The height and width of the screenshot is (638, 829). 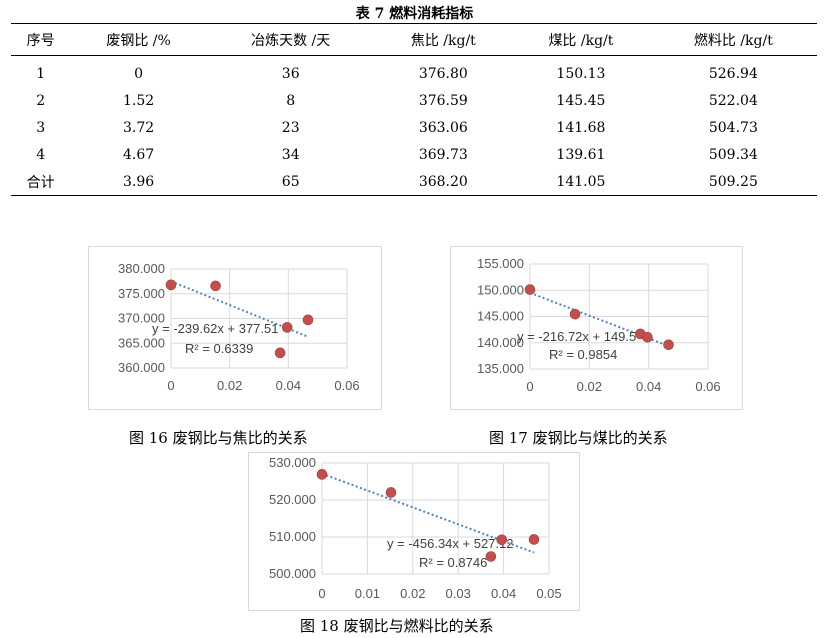 I want to click on table-row: 1 0 36 376.80 150.13 526.94, so click(x=414, y=72).